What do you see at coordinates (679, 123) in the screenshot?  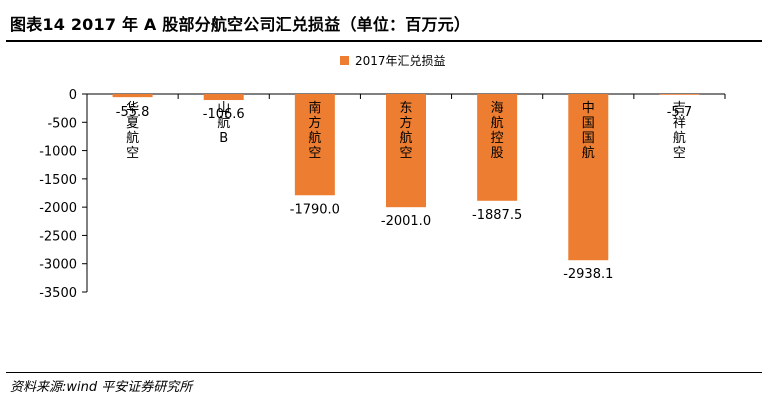 I see `category-label-char: 祥` at bounding box center [679, 123].